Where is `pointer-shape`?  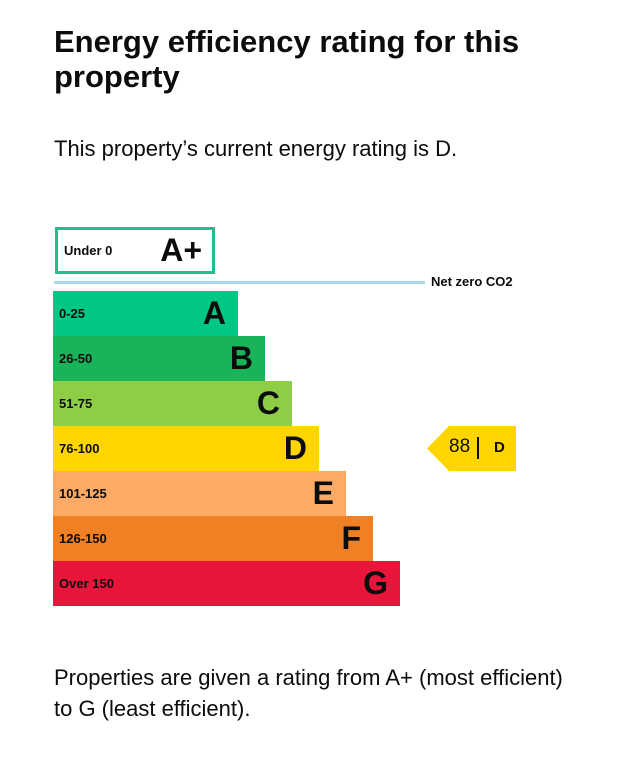 pointer-shape is located at coordinates (471, 448).